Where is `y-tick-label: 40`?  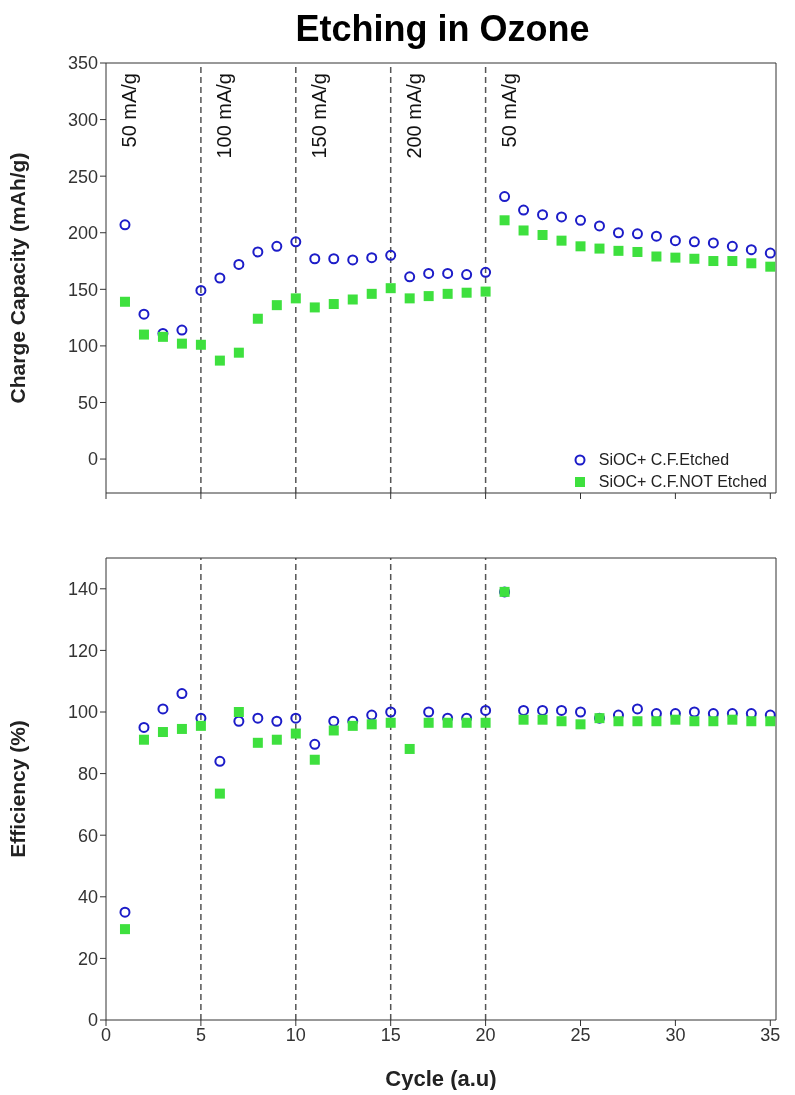
y-tick-label: 40 is located at coordinates (87, 897).